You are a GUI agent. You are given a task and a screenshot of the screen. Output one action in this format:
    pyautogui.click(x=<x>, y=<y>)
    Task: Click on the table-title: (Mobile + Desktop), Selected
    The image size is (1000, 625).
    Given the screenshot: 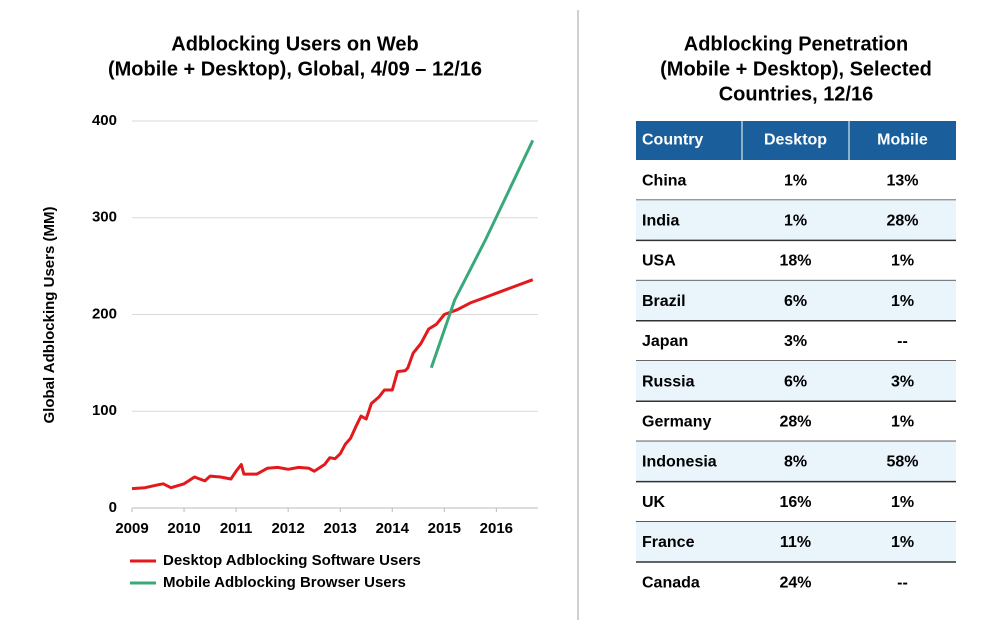 What is the action you would take?
    pyautogui.click(x=796, y=69)
    